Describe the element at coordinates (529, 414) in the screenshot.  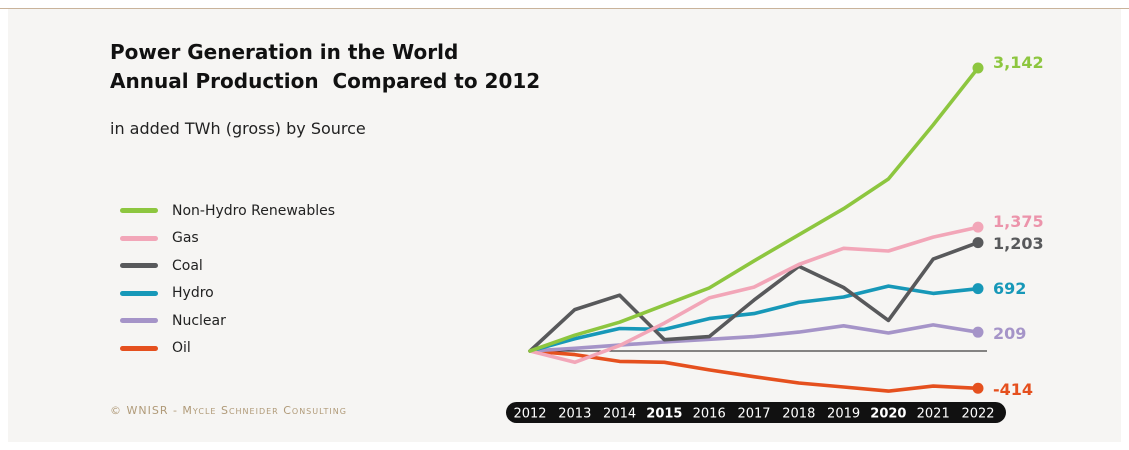
I see `x-tick-label: 2012` at that location.